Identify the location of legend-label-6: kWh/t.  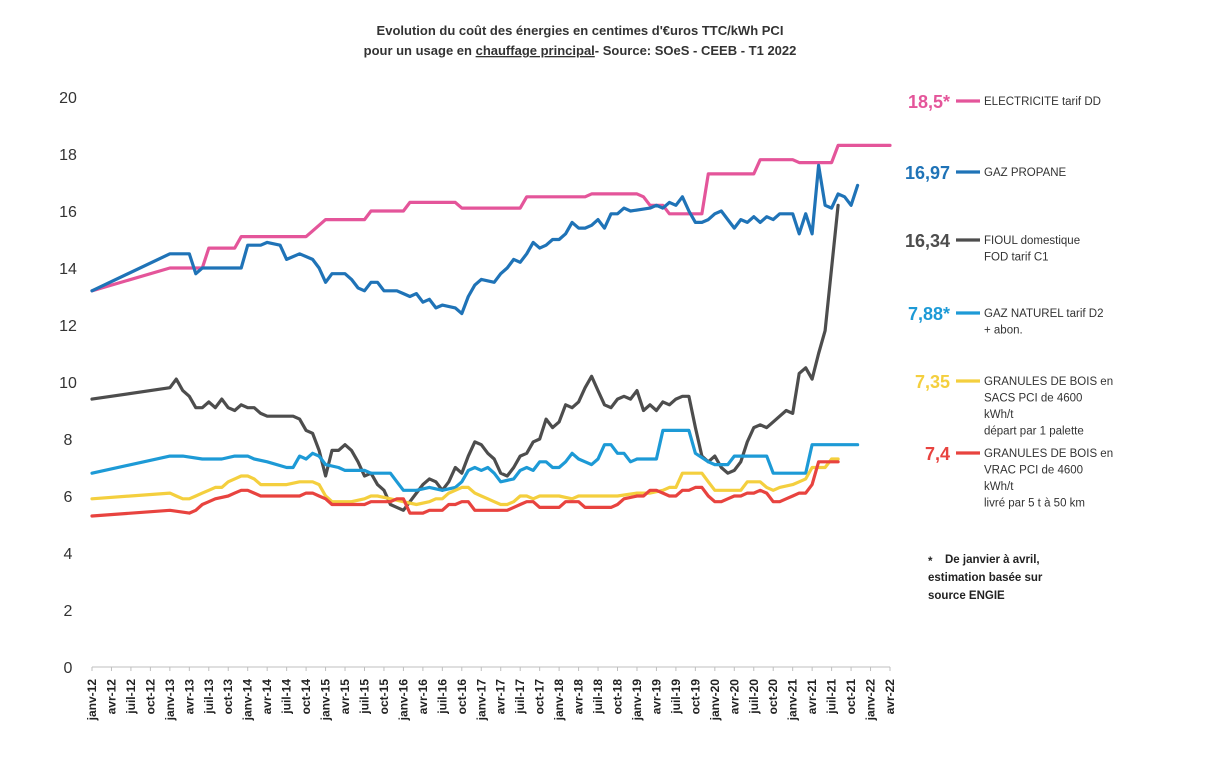
(999, 487).